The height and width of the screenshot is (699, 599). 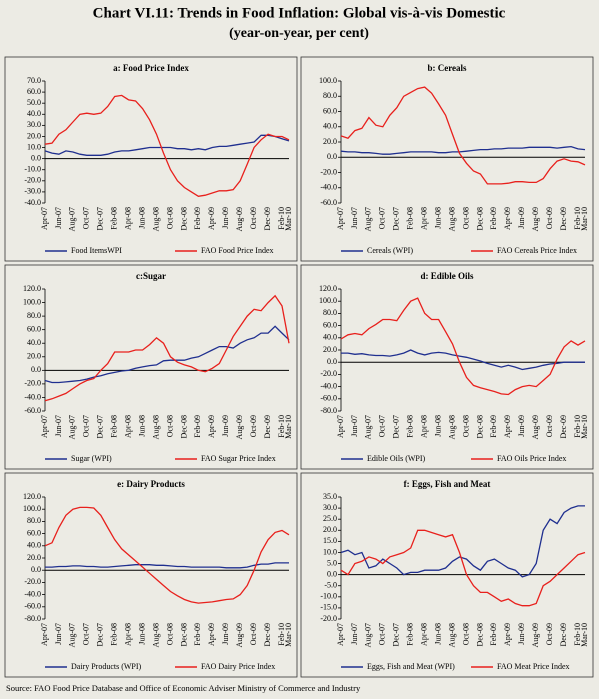 I want to click on panel, so click(x=151, y=159).